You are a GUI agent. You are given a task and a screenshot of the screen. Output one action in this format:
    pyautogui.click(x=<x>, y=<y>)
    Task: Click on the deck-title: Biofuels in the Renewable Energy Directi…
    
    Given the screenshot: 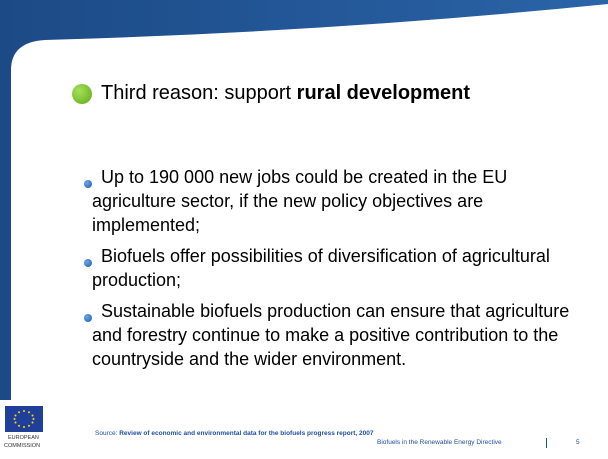 What is the action you would take?
    pyautogui.click(x=439, y=442)
    